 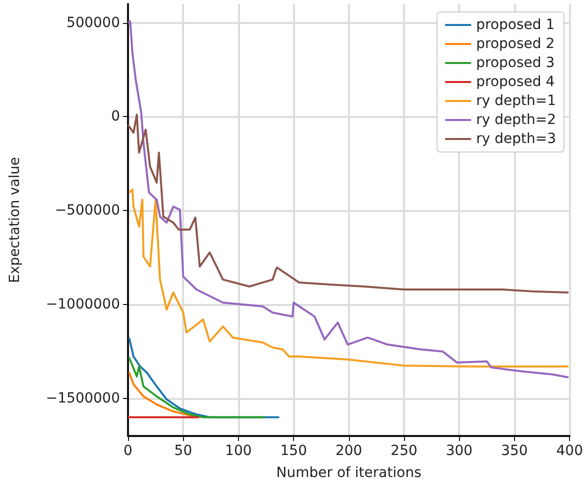 What do you see at coordinates (128, 451) in the screenshot?
I see `x-tick-label: 0` at bounding box center [128, 451].